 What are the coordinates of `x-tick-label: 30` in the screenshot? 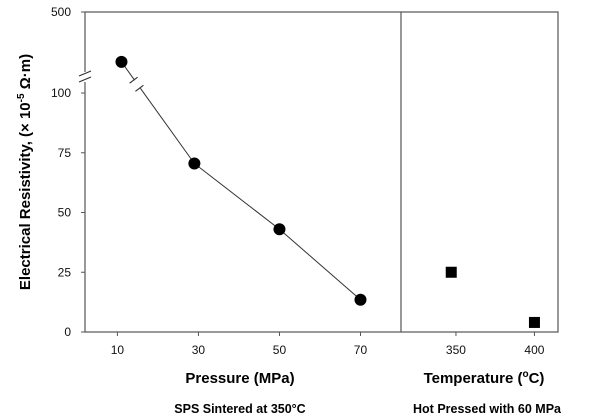 It's located at (199, 350).